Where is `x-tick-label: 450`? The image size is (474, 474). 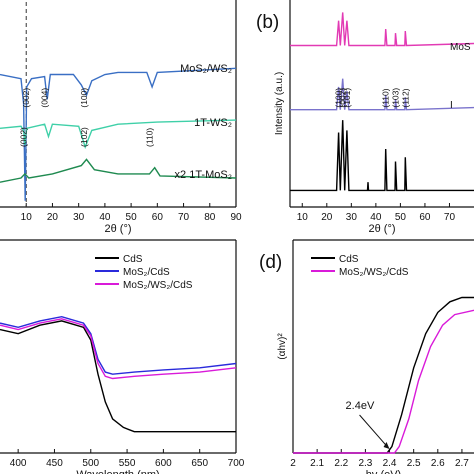 x-tick-label: 450 is located at coordinates (54, 463).